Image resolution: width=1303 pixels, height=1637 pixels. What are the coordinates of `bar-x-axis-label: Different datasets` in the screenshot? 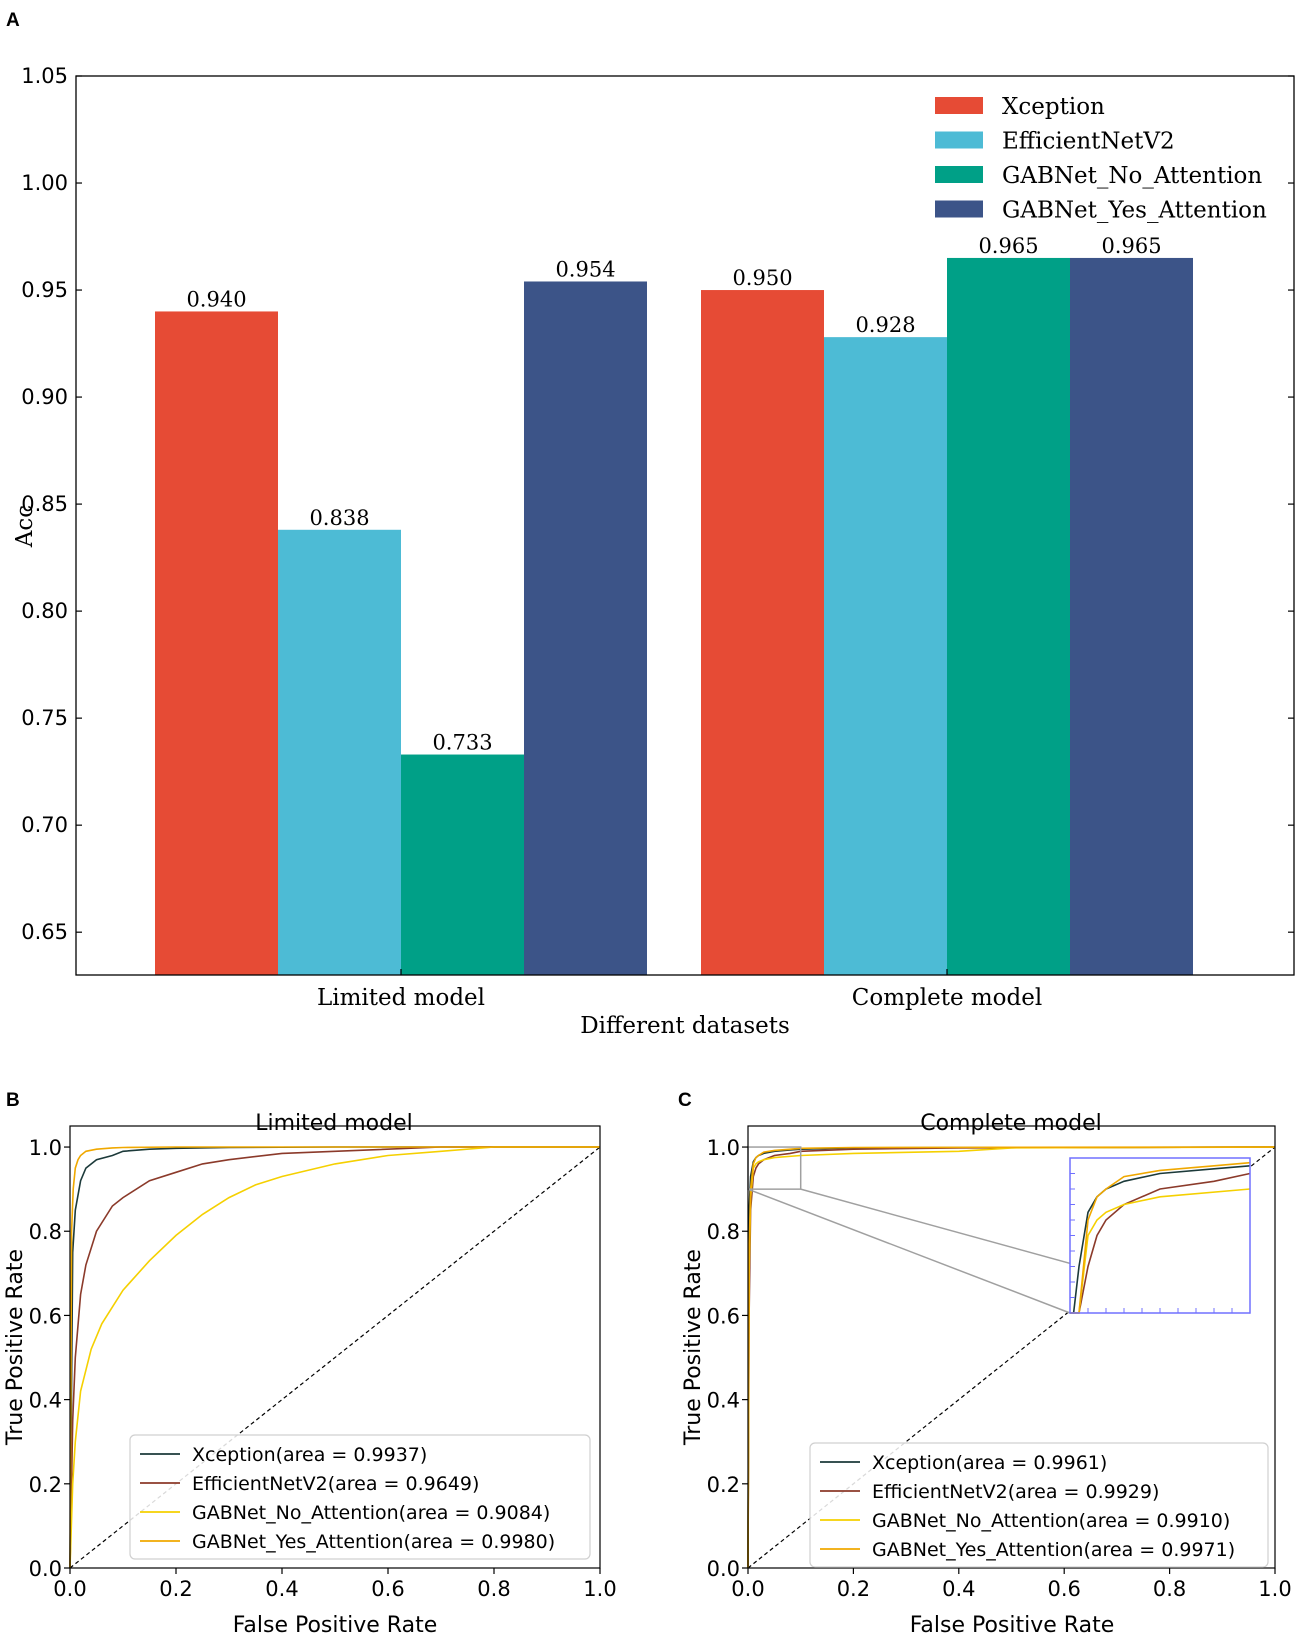 It's located at (685, 1026).